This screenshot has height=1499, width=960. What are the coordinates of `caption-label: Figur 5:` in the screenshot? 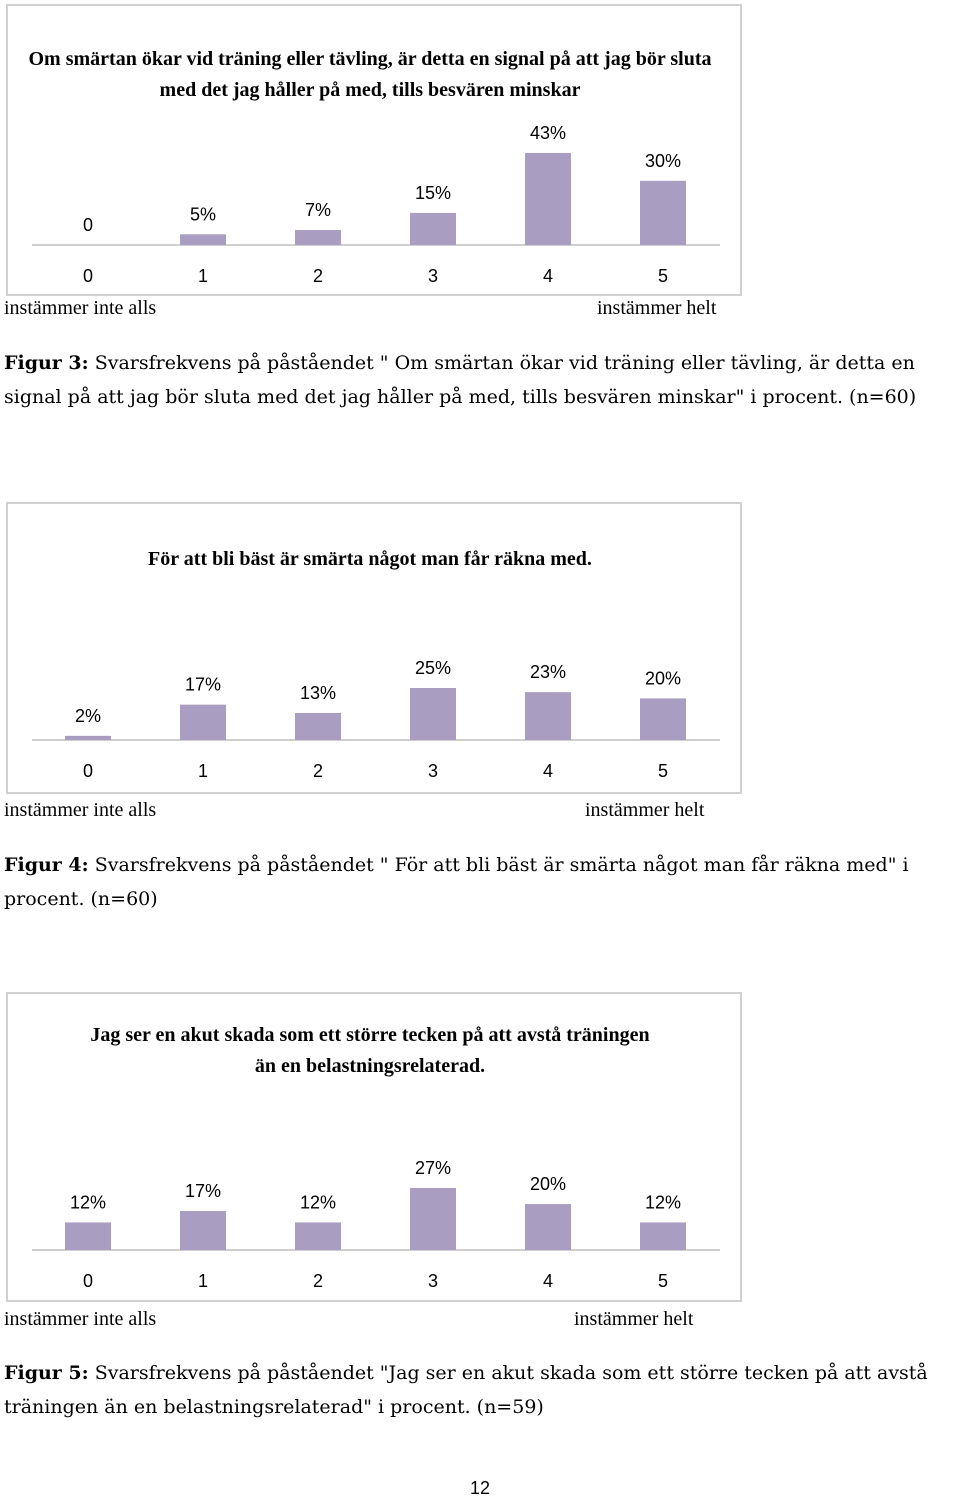 It's located at (46, 1373).